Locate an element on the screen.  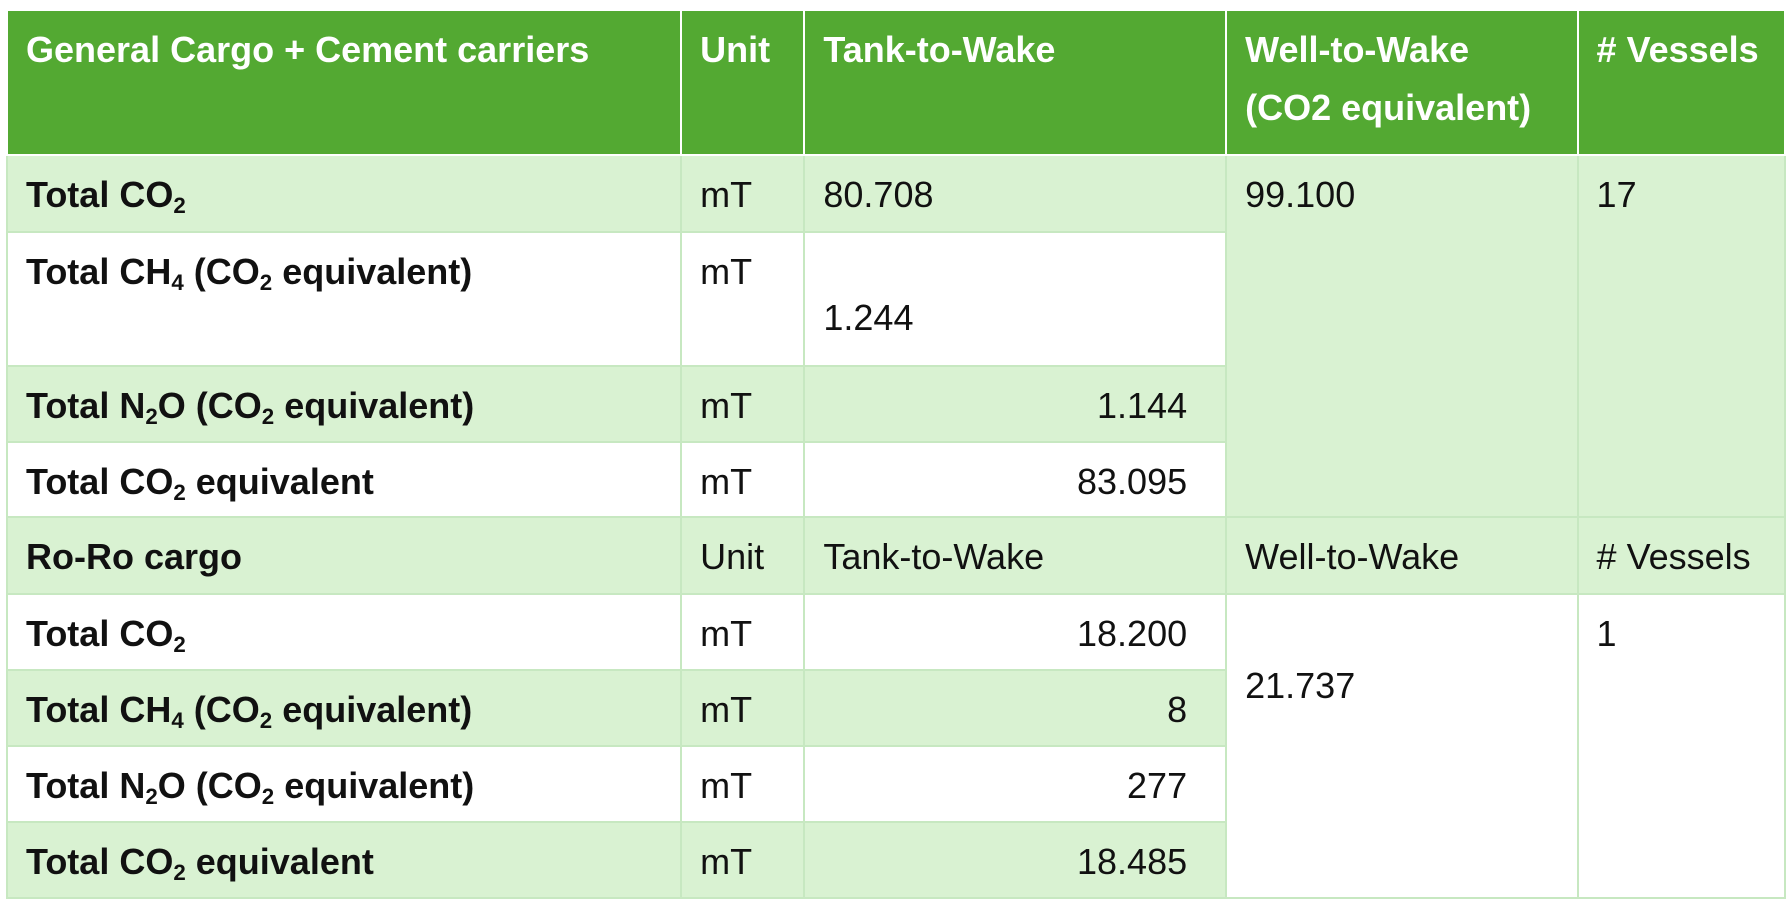
well-to-wake-value: 99.100 is located at coordinates (1402, 336).